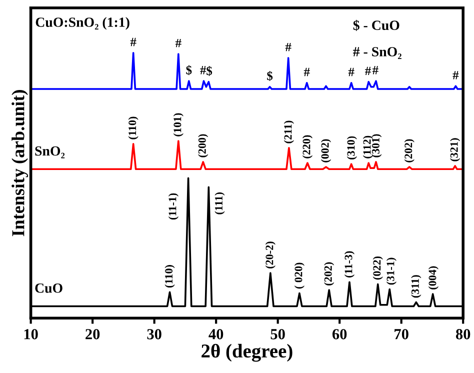 This screenshot has height=373, width=474. What do you see at coordinates (349, 264) in the screenshot?
I see `annotation: (11-3)` at bounding box center [349, 264].